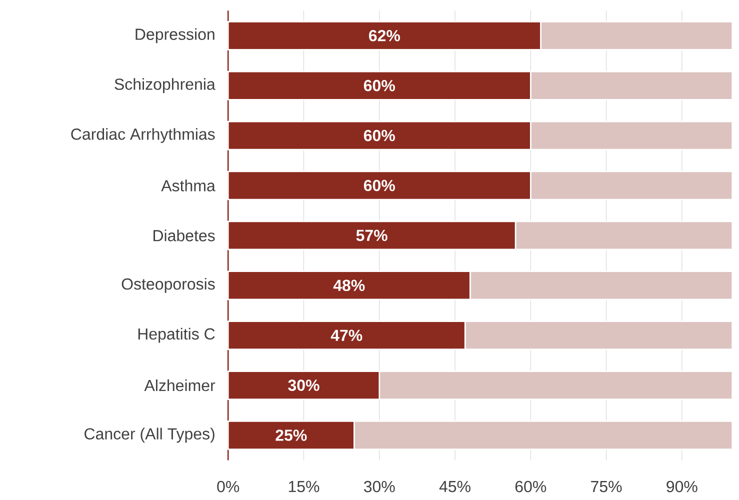 The image size is (739, 500). What do you see at coordinates (228, 486) in the screenshot?
I see `x-tick-label: 0%` at bounding box center [228, 486].